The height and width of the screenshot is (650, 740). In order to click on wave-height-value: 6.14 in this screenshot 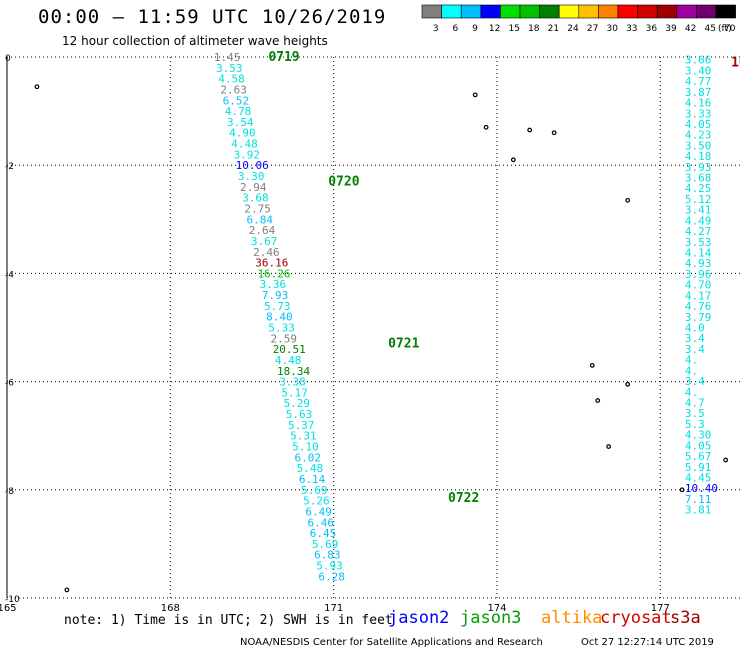, I will do `click(312, 479)`.